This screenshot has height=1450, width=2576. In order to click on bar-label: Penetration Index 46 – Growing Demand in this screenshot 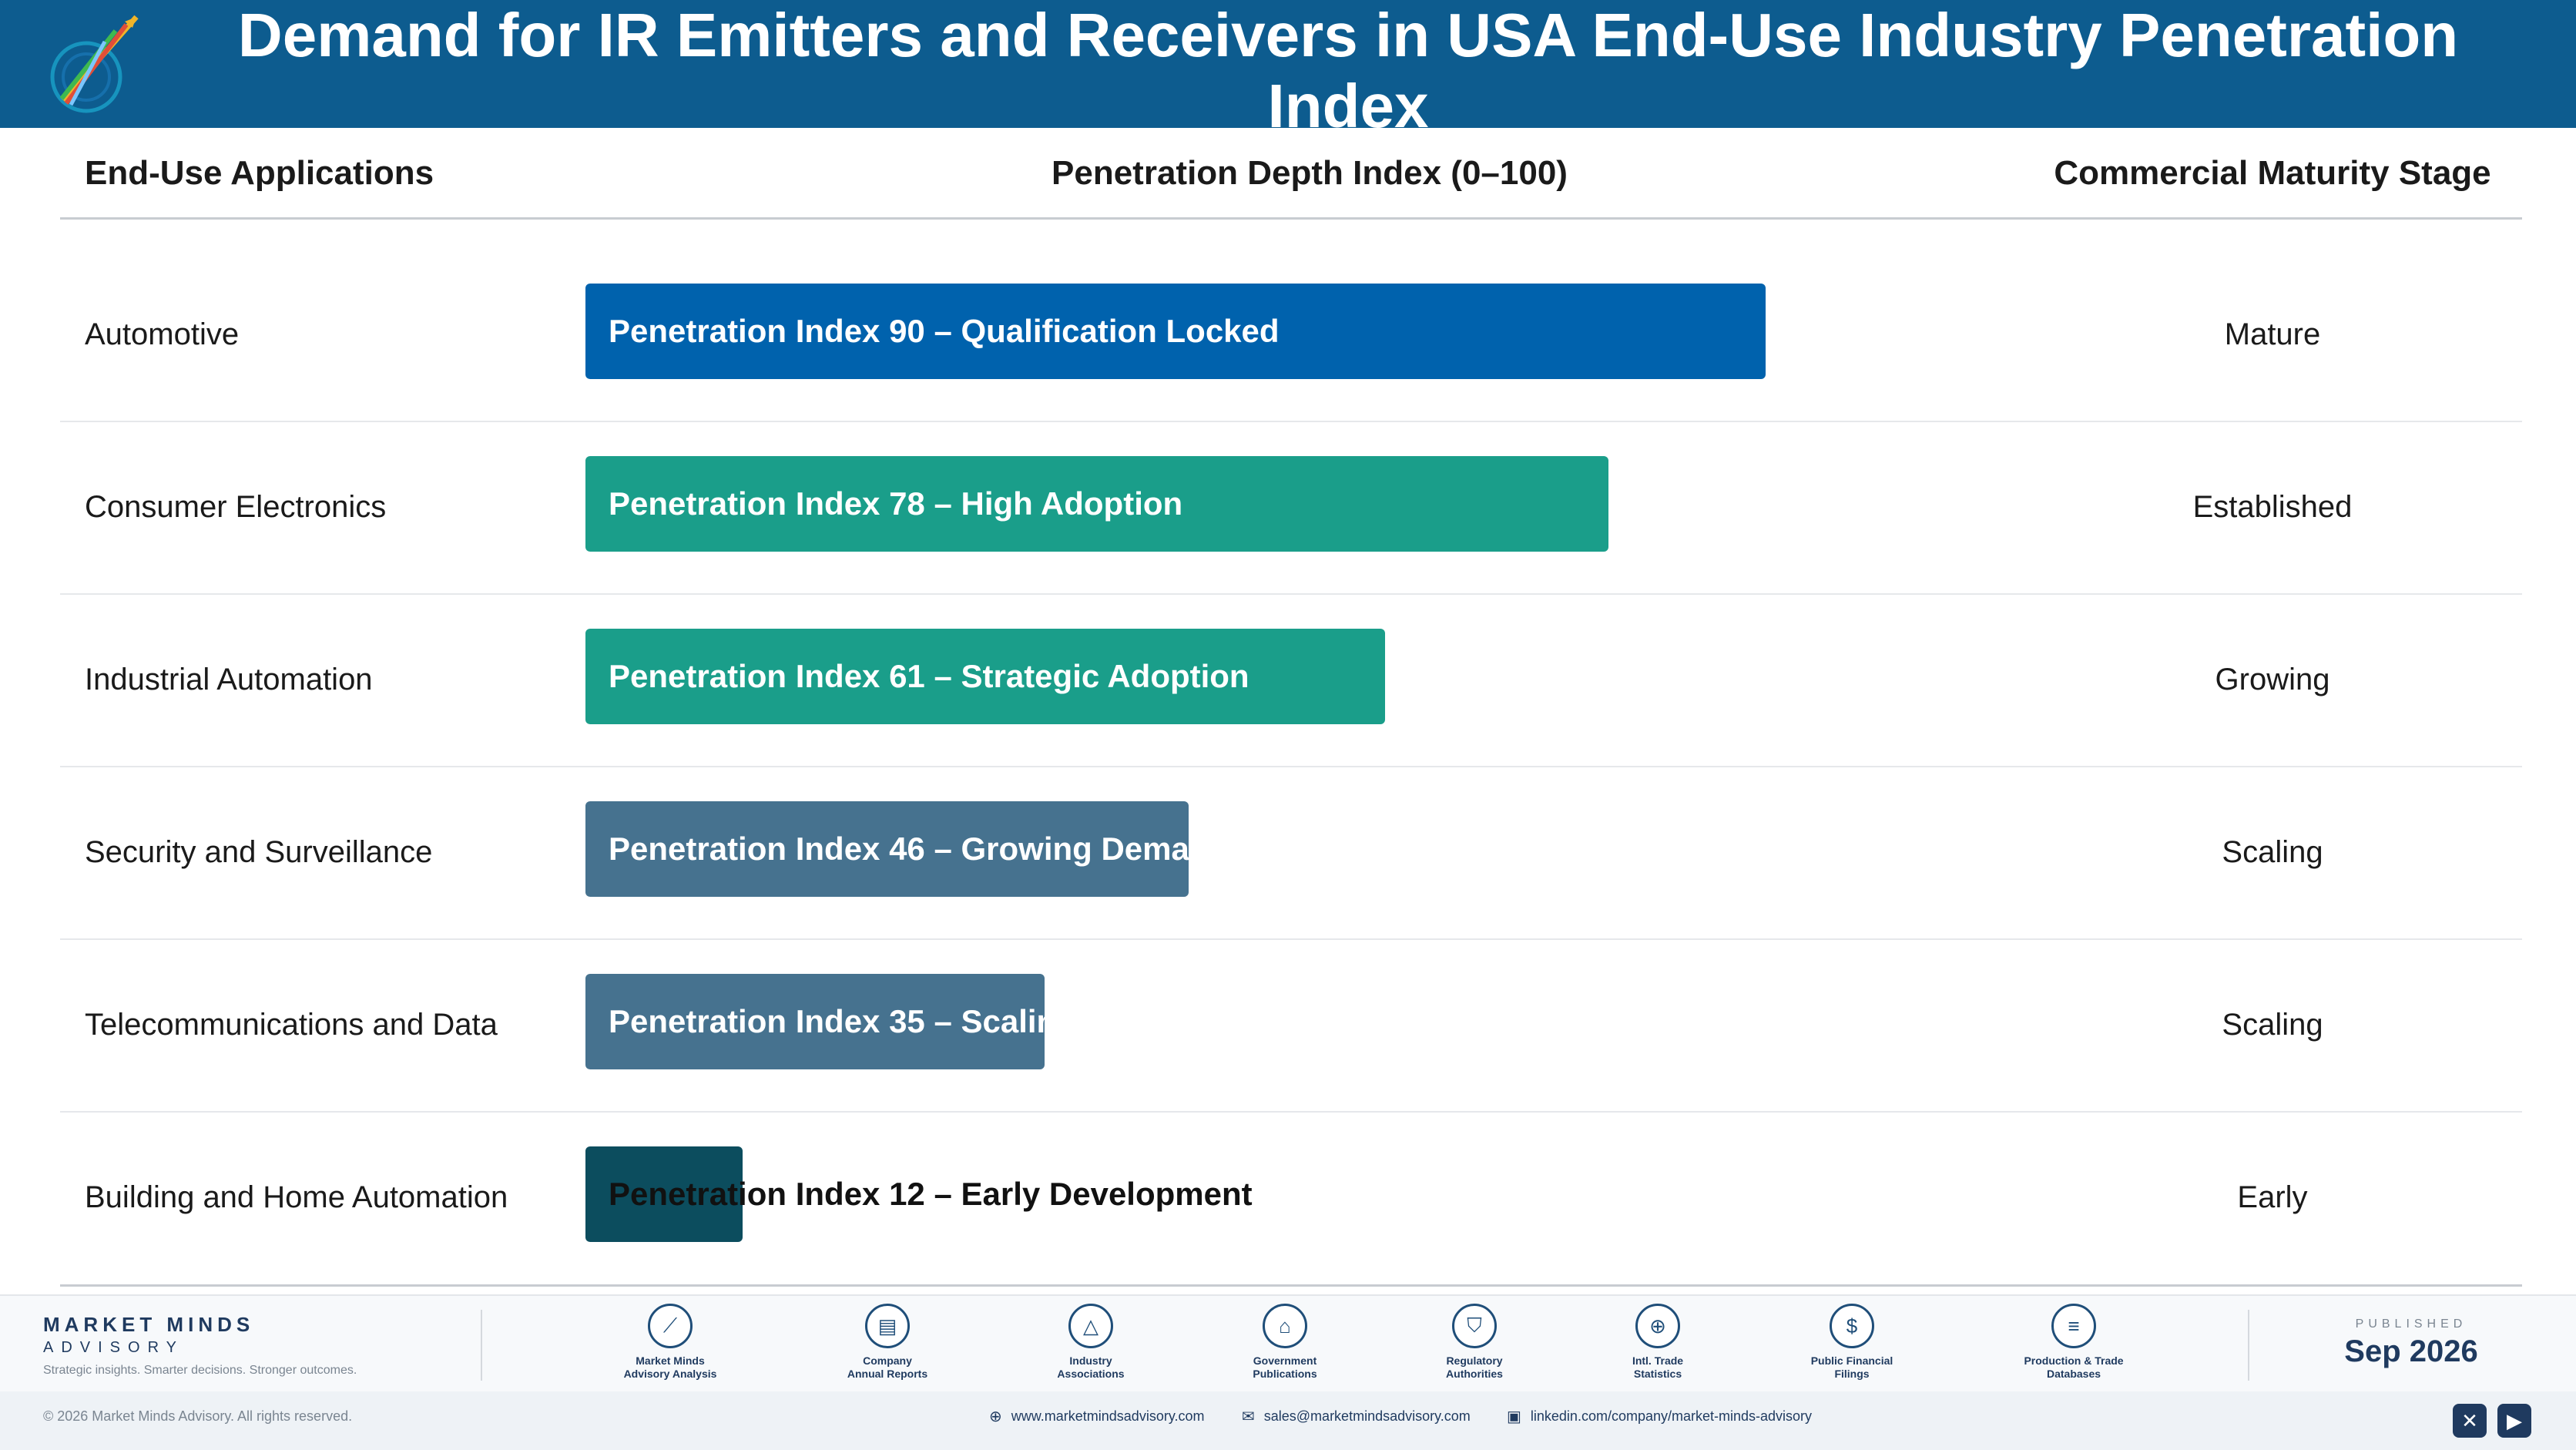, I will do `click(919, 849)`.